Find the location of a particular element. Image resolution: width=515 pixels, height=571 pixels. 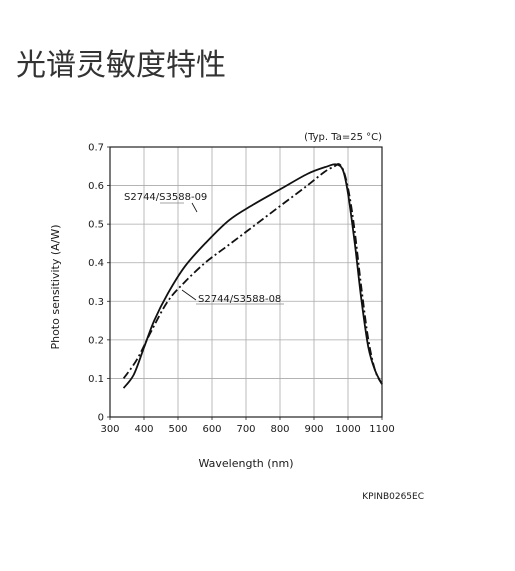

condition-label: (Typ. Ta=25 °C) is located at coordinates (343, 137).